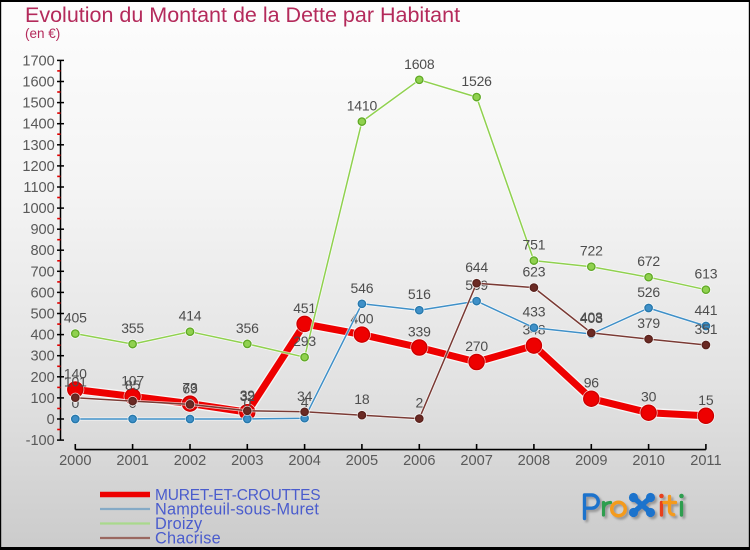 The height and width of the screenshot is (550, 750). Describe the element at coordinates (591, 251) in the screenshot. I see `svg-text: 722` at that location.